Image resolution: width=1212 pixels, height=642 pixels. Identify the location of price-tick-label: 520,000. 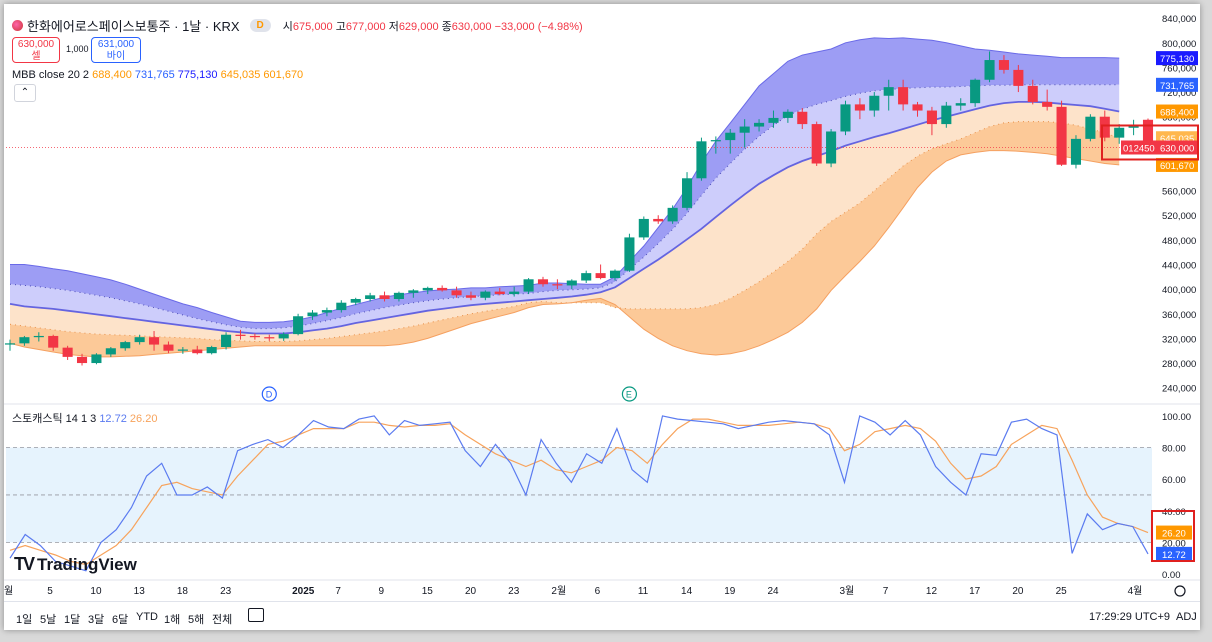
(1179, 216).